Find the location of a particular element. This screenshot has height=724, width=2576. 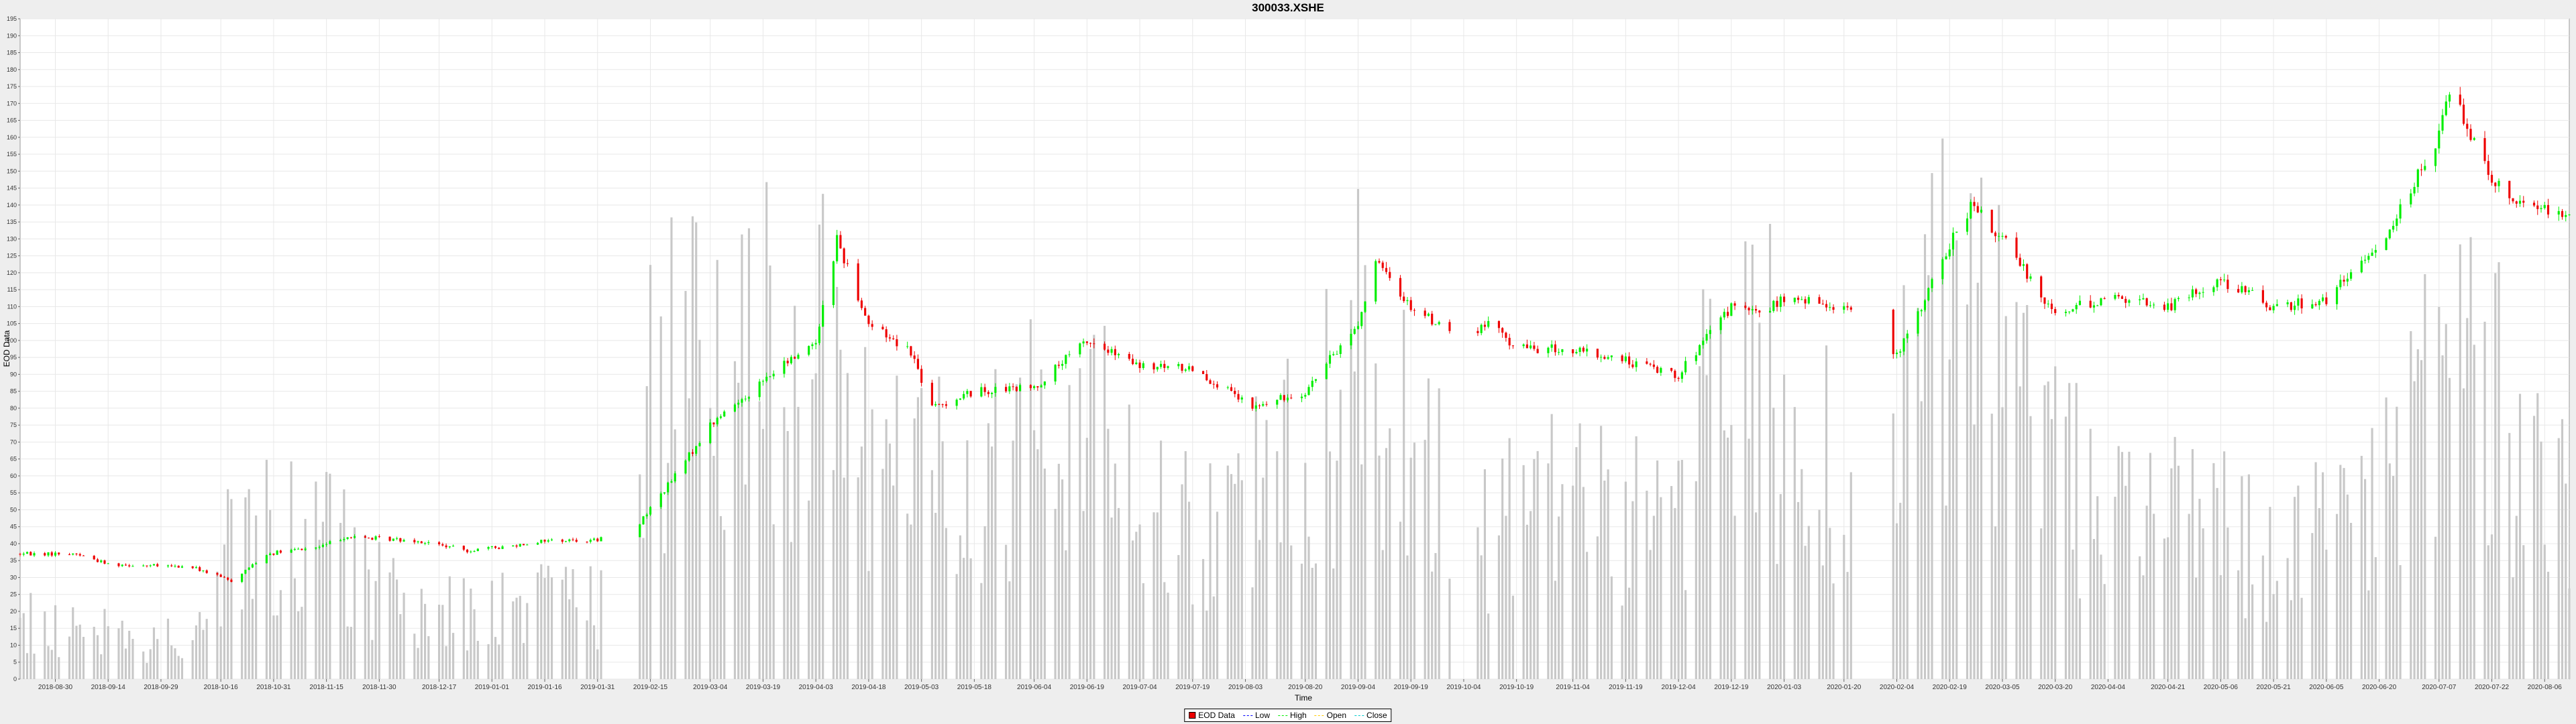

y-tick-label: 80 is located at coordinates (13, 409).